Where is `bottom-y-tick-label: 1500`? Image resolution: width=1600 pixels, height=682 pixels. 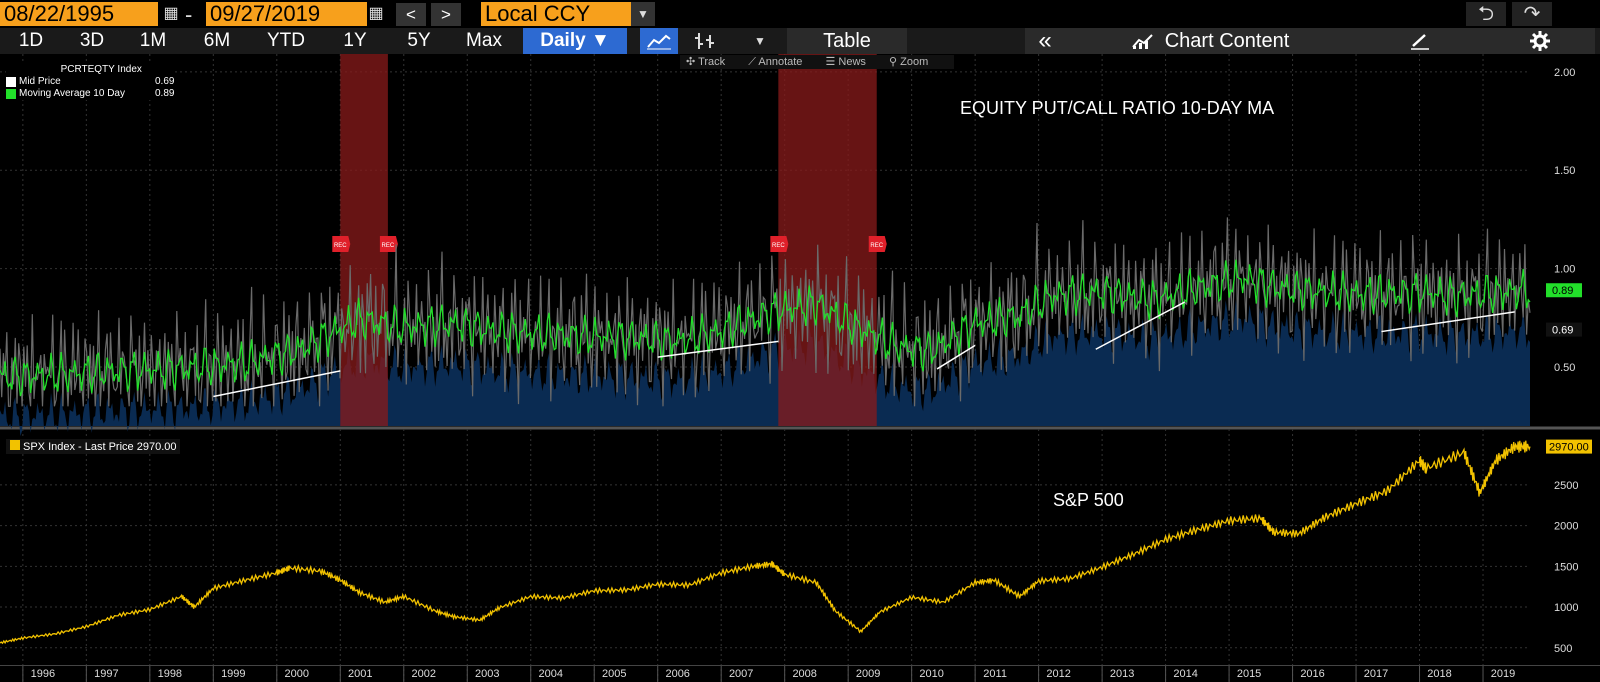
bottom-y-tick-label: 1500 is located at coordinates (1566, 567).